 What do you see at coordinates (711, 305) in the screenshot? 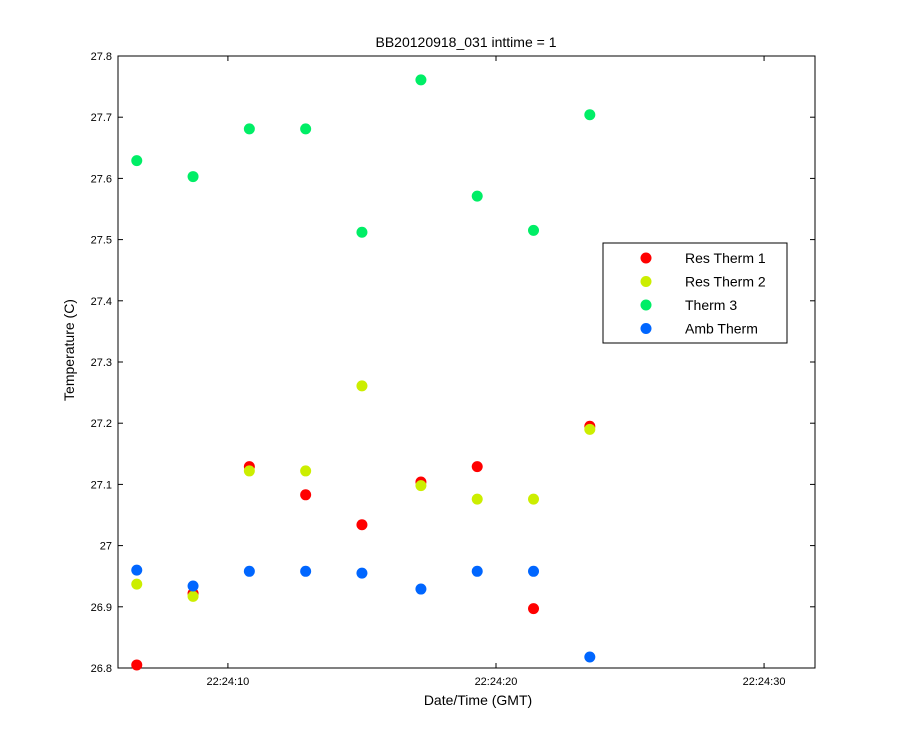
I see `legend-entry: Therm 3` at bounding box center [711, 305].